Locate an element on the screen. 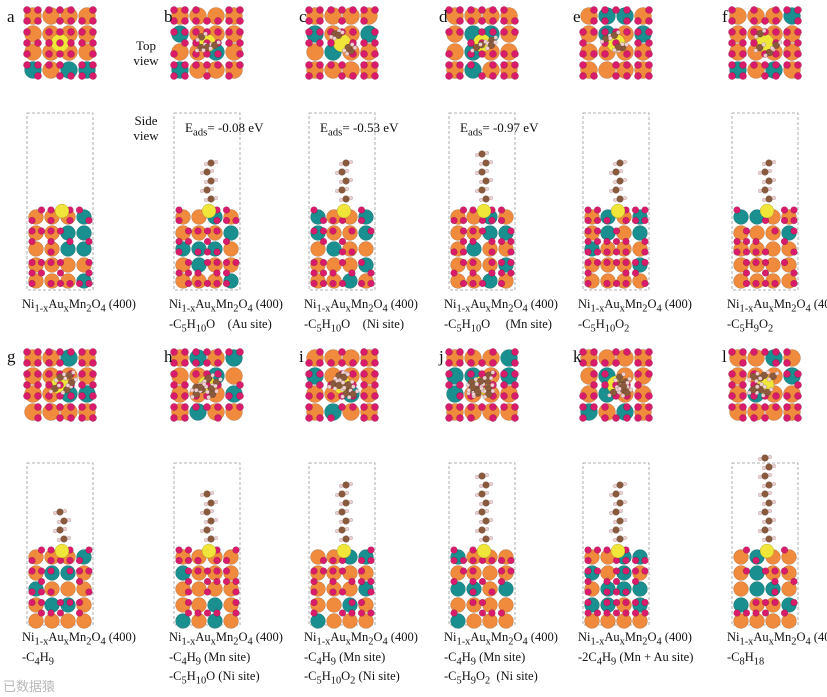  top-view-label: Top view is located at coordinates (146, 53).